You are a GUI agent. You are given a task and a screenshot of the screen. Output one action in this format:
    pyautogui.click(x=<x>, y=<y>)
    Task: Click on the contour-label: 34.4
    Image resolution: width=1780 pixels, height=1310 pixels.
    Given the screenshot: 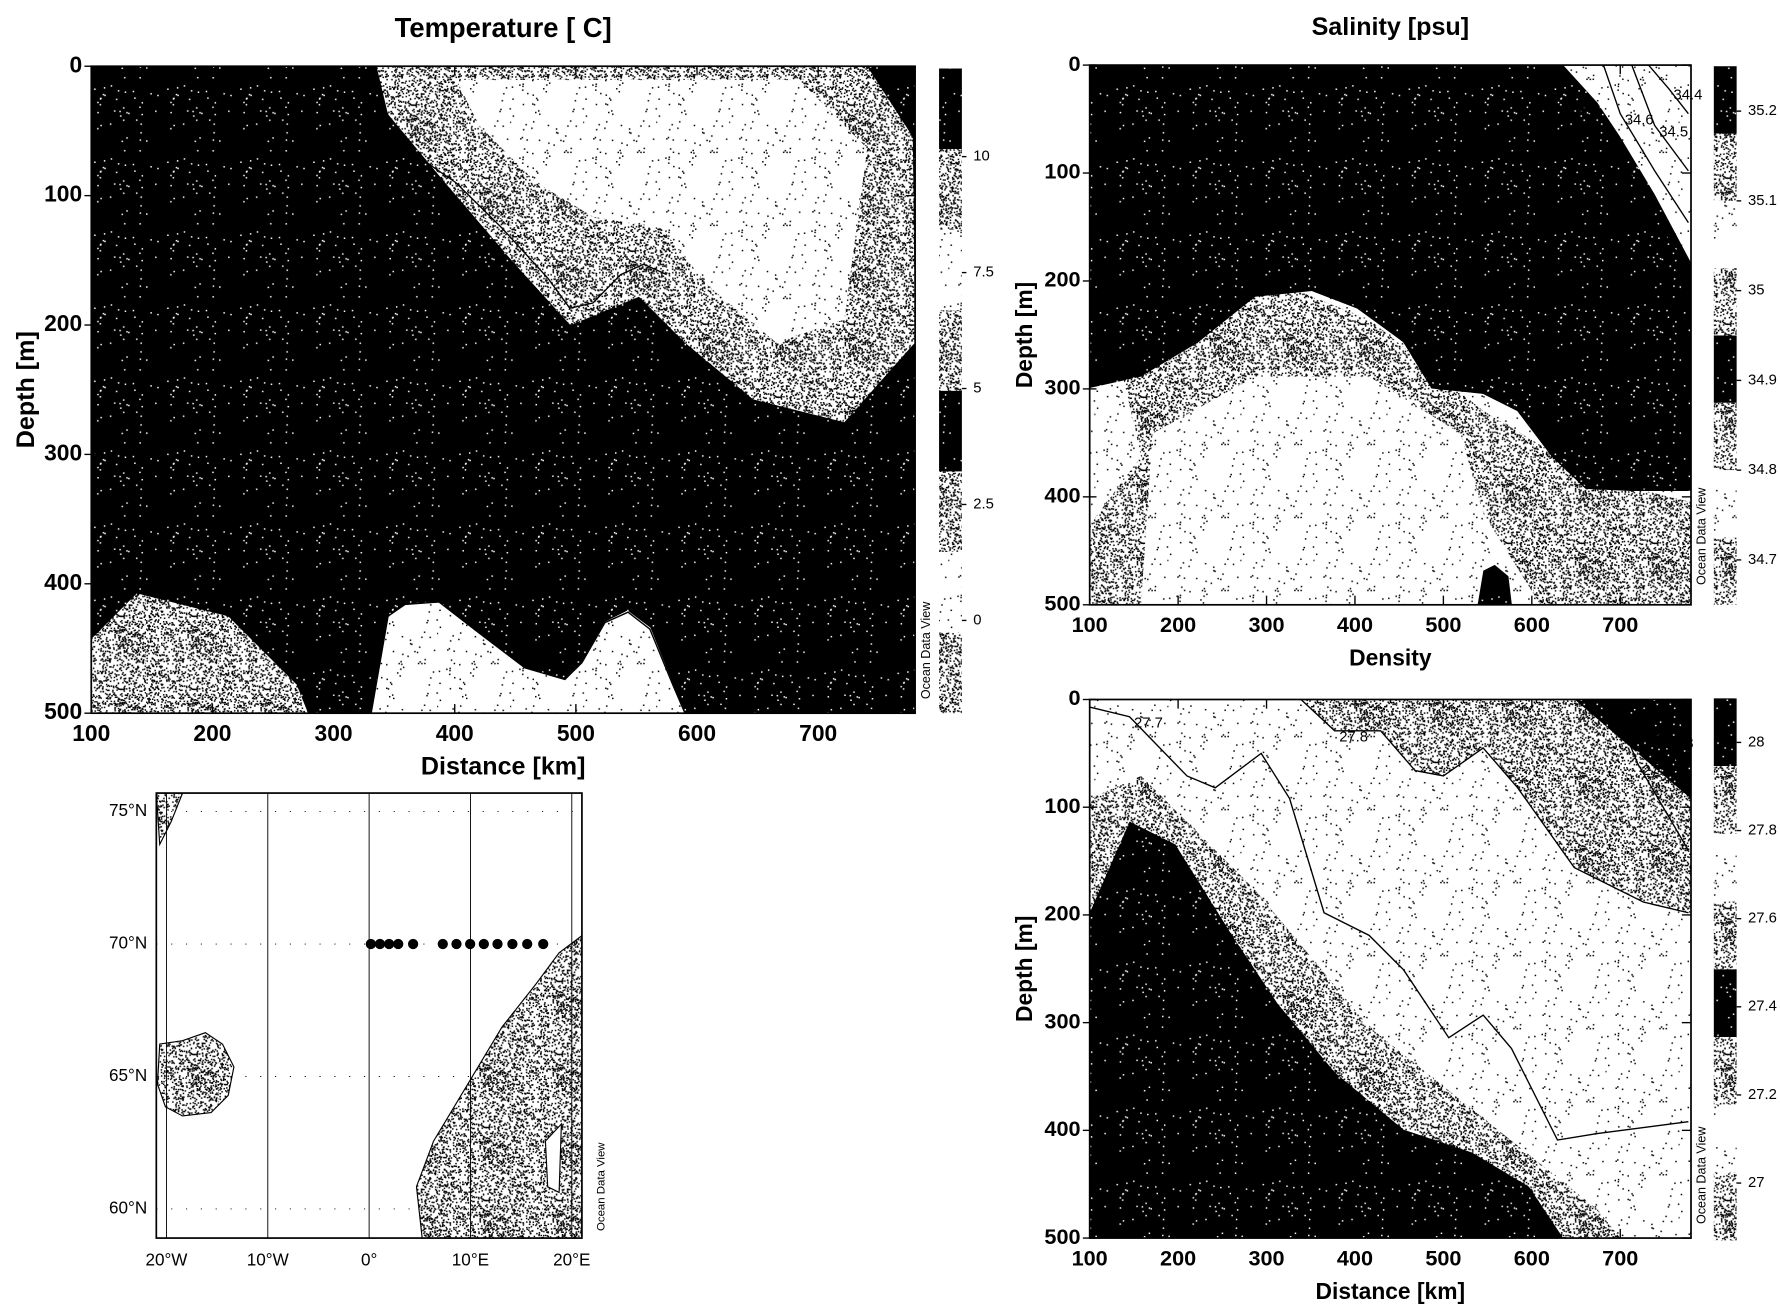 What is the action you would take?
    pyautogui.click(x=1687, y=96)
    